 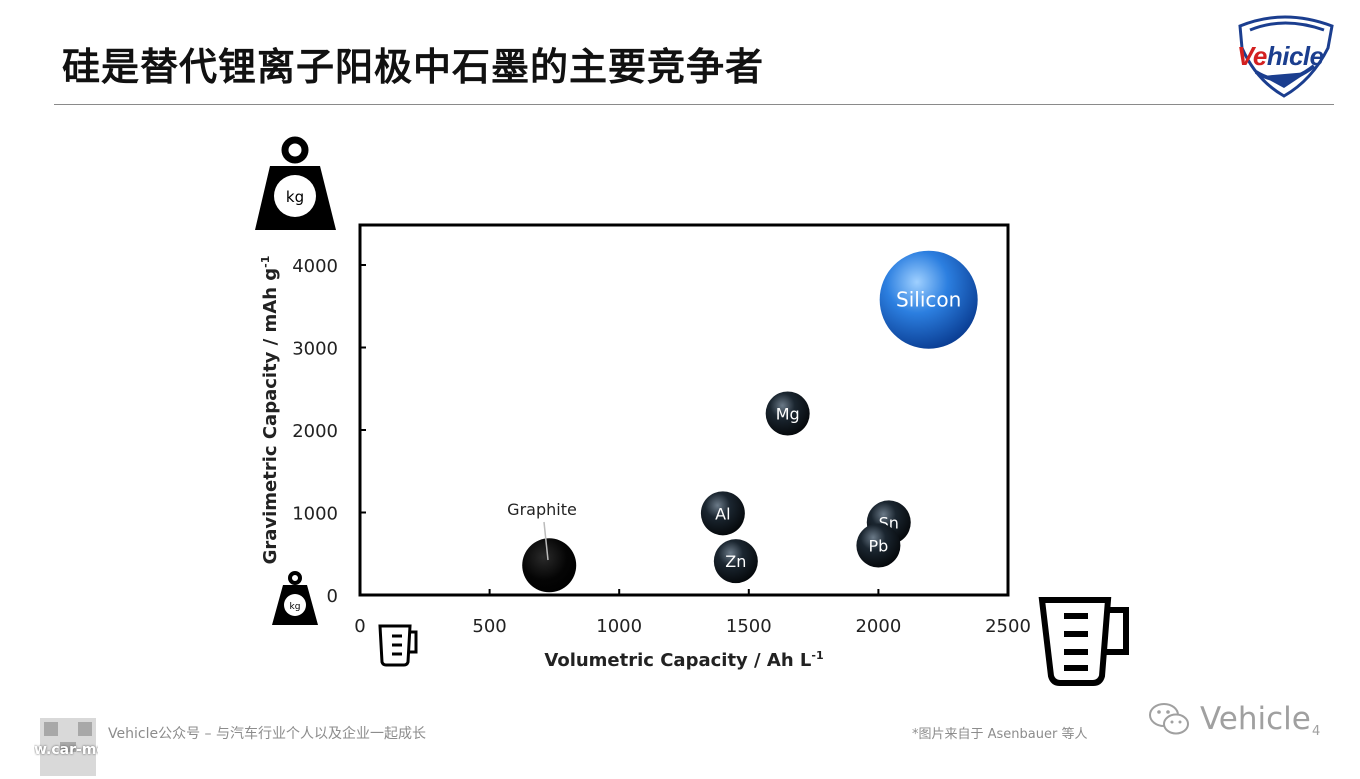 I want to click on footer-left-text: Vehicle公众号 – 与汽车行业个人以及企业一起成长, so click(x=267, y=734).